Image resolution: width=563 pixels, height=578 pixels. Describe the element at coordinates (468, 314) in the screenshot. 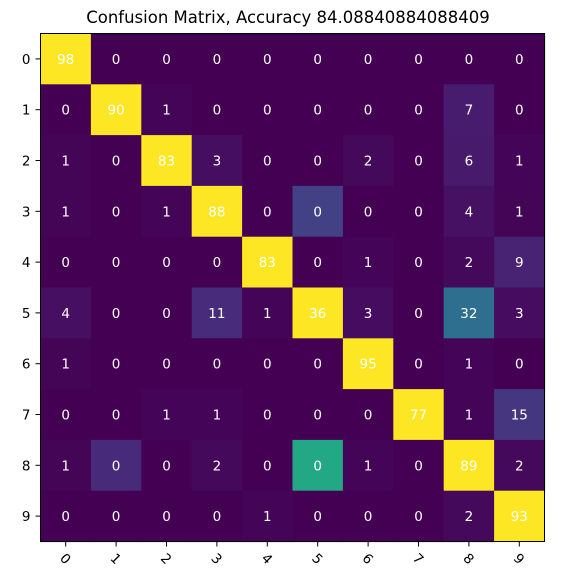

I see `cell-value-5-8: 32` at that location.